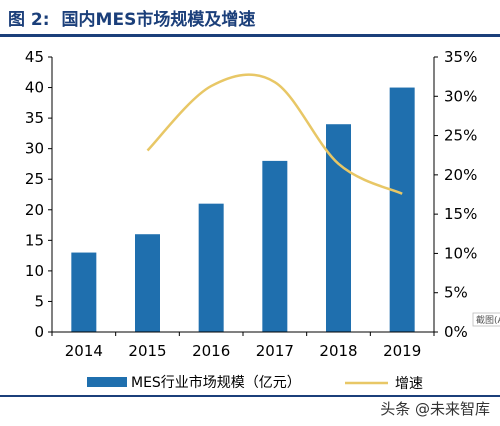  I want to click on legend-swatch-bar, so click(107, 382).